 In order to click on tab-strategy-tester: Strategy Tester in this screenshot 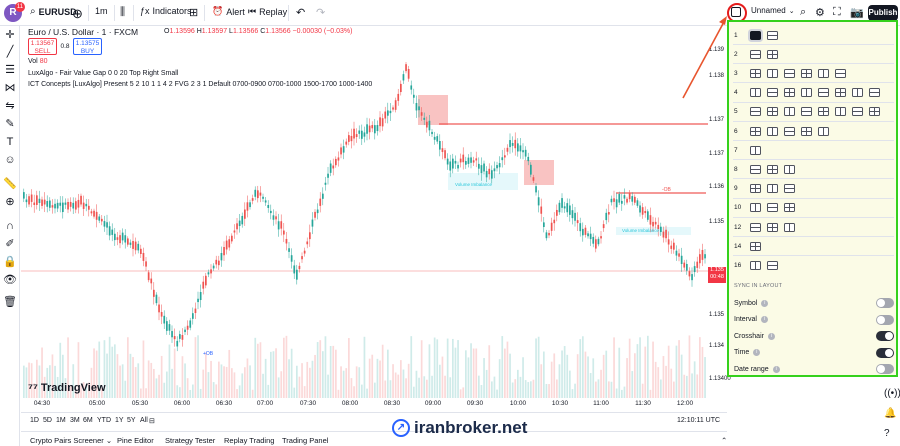, I will do `click(190, 440)`.